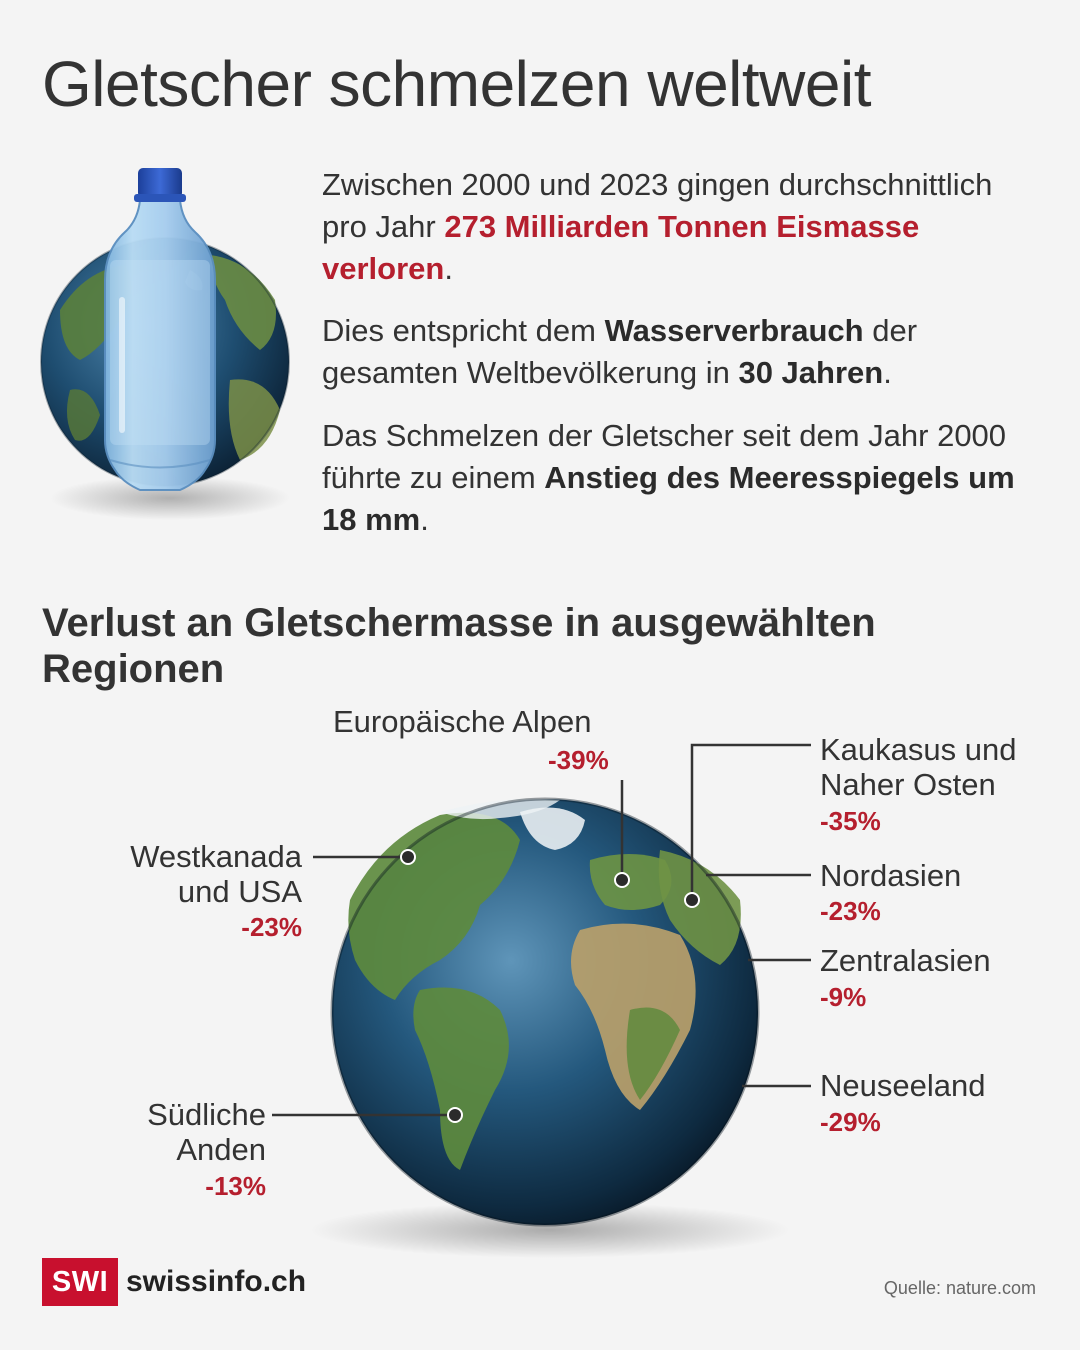 The image size is (1080, 1350). What do you see at coordinates (160, 329) in the screenshot?
I see `water-bottle-icon` at bounding box center [160, 329].